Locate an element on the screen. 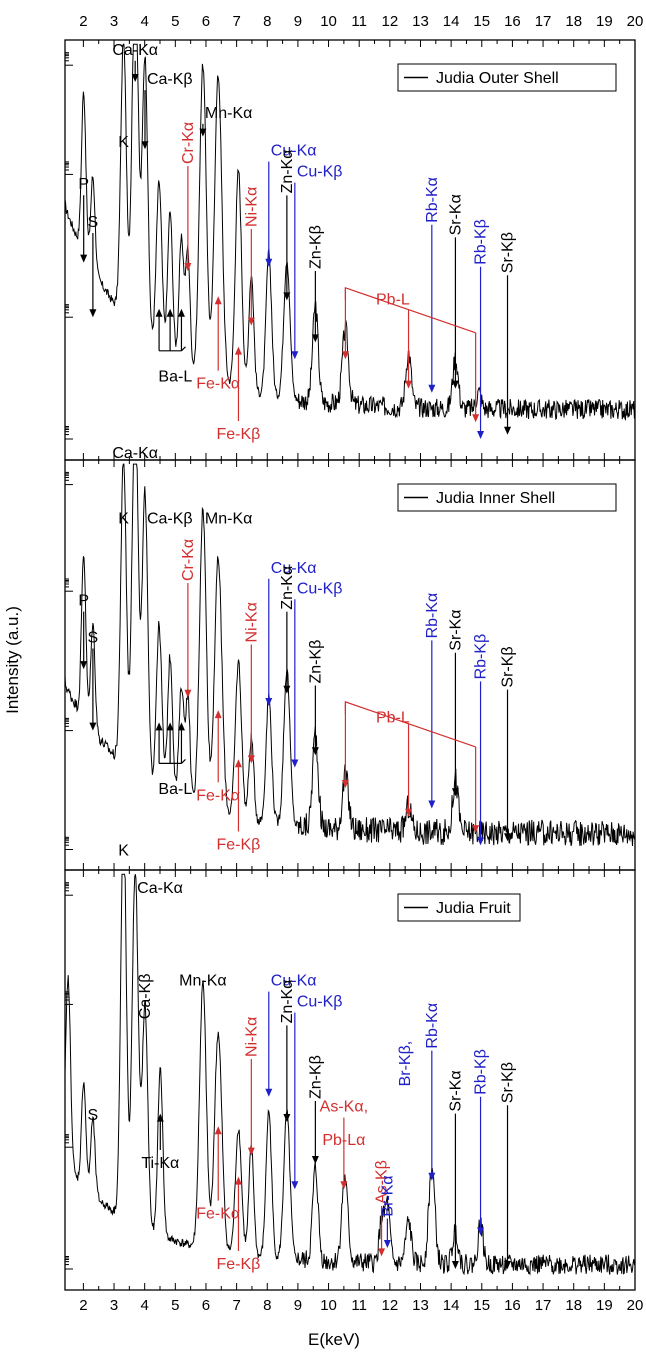  peak-label: Sr-Kβ is located at coordinates (508, 666).